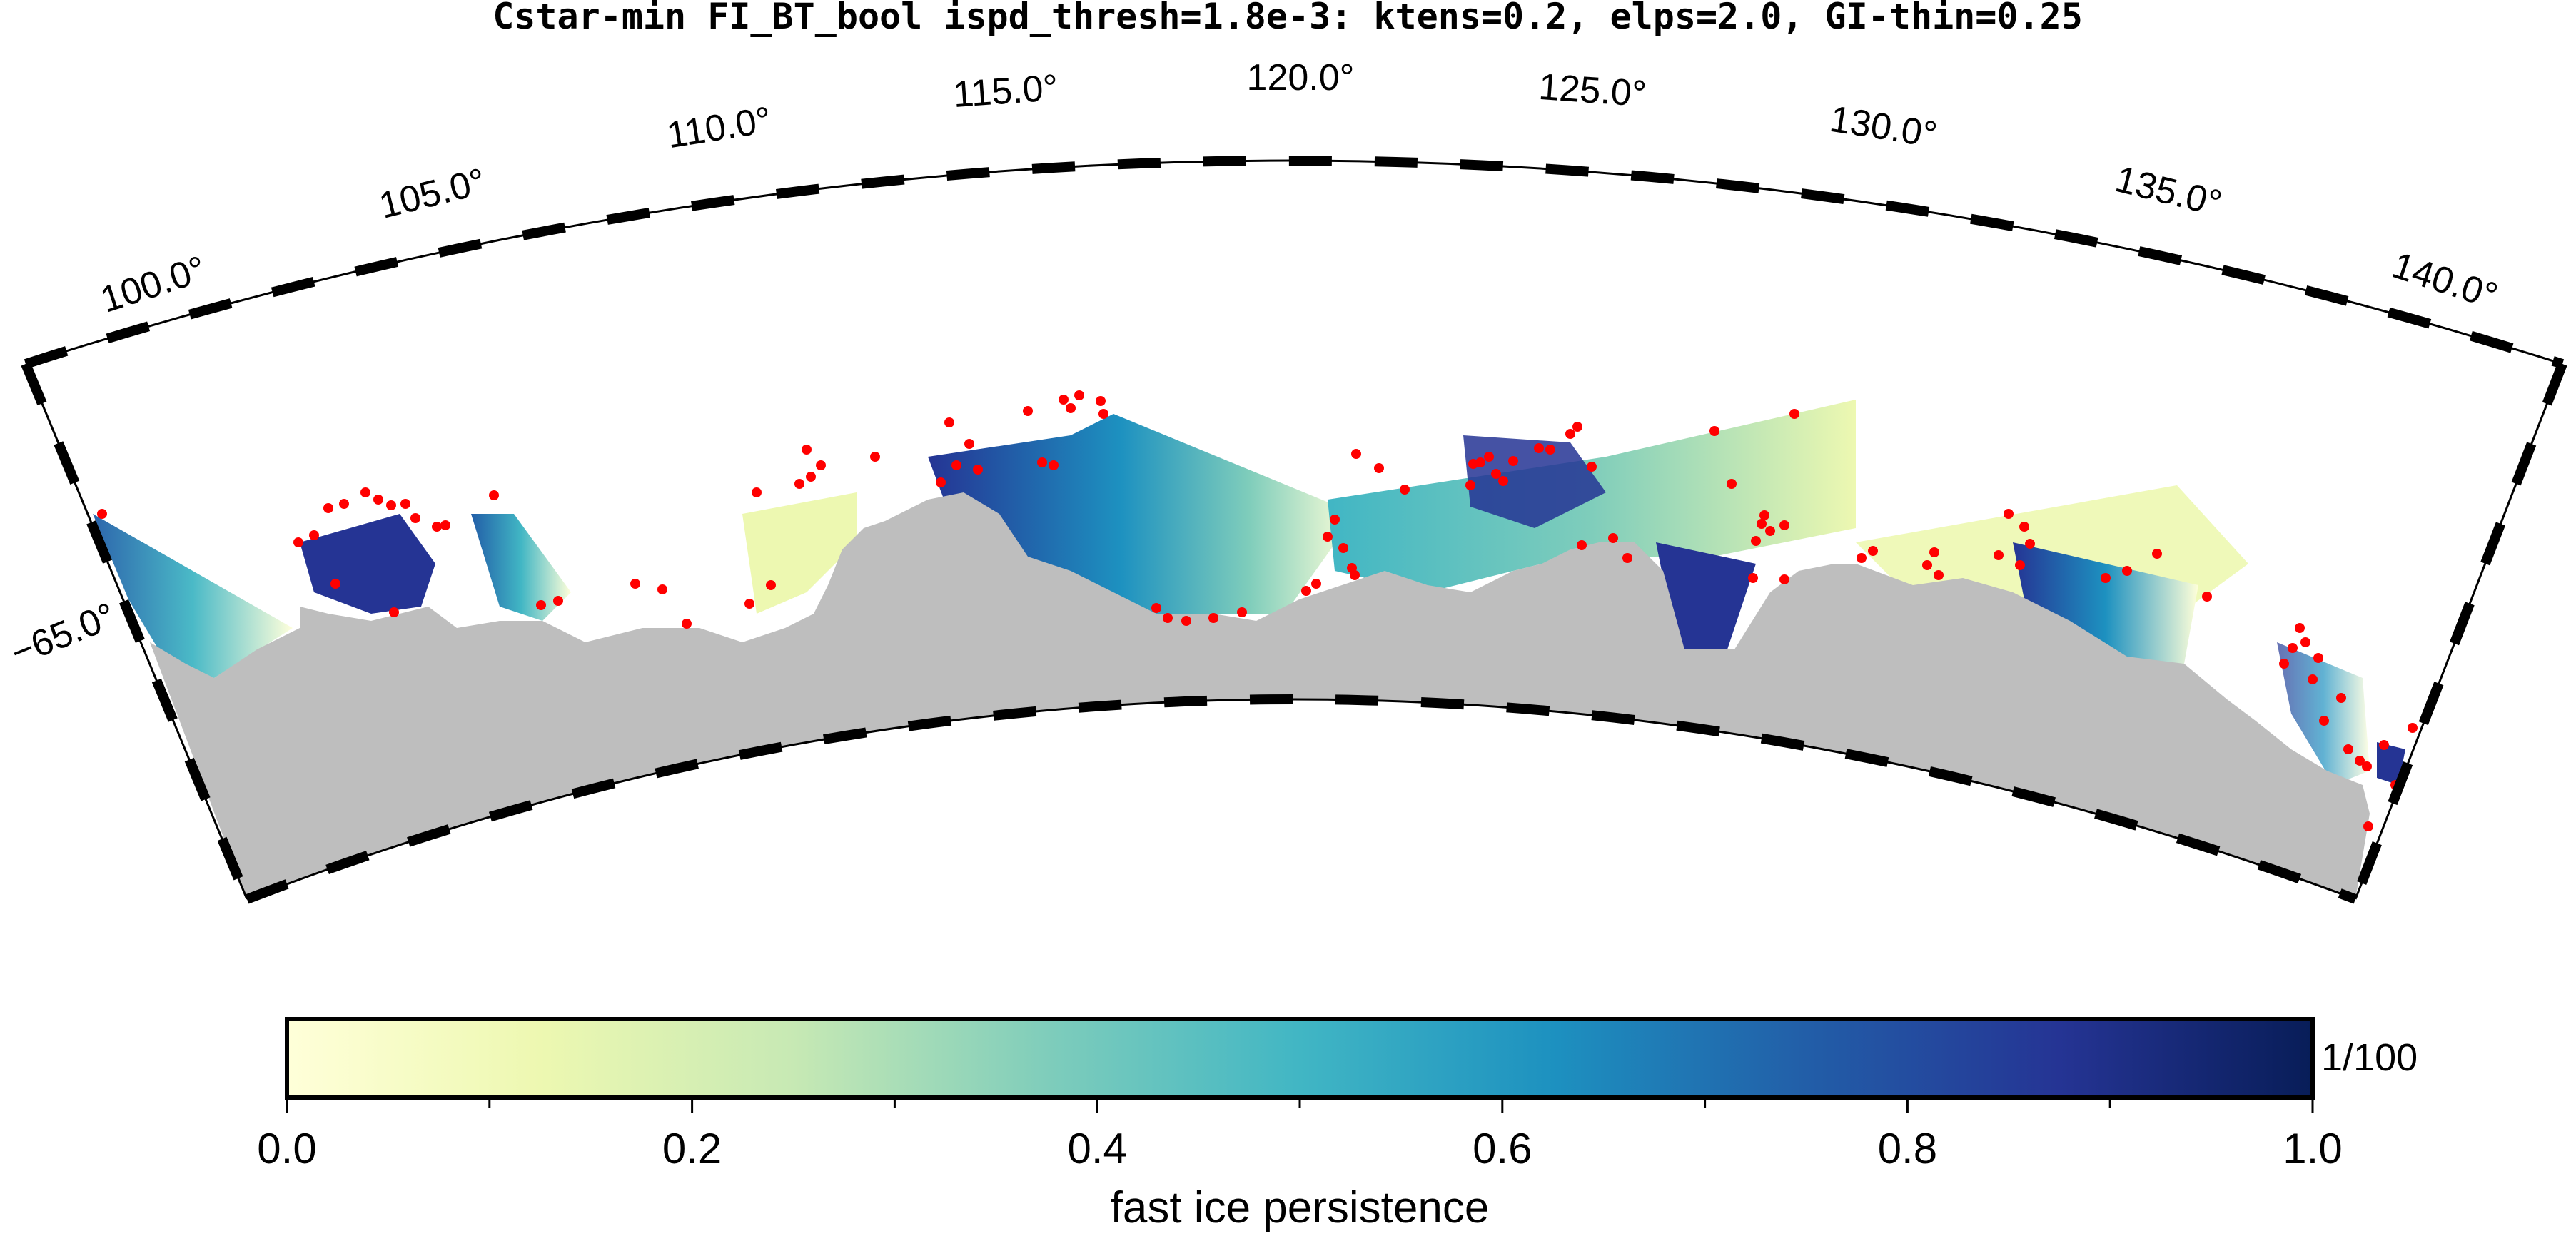 Image resolution: width=2576 pixels, height=1236 pixels. Describe the element at coordinates (1502, 1148) in the screenshot. I see `colorbar-tick-label: 0.6` at that location.